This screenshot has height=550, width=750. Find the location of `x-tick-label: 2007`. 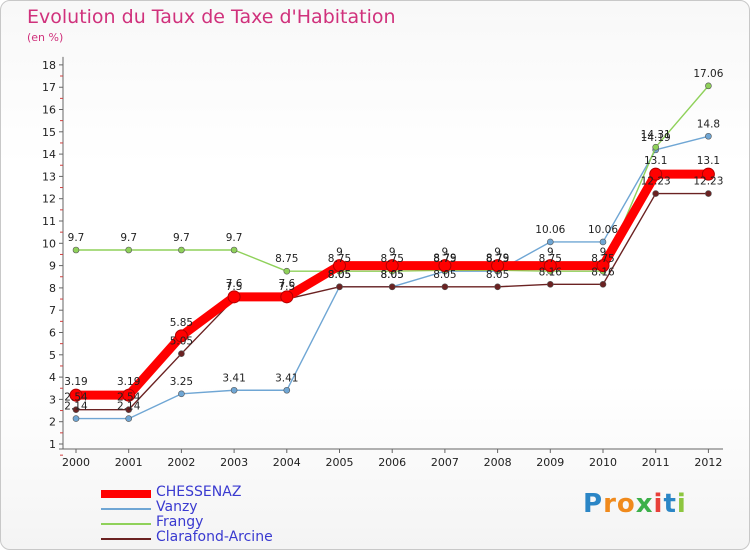

x-tick-label: 2007 is located at coordinates (445, 462).